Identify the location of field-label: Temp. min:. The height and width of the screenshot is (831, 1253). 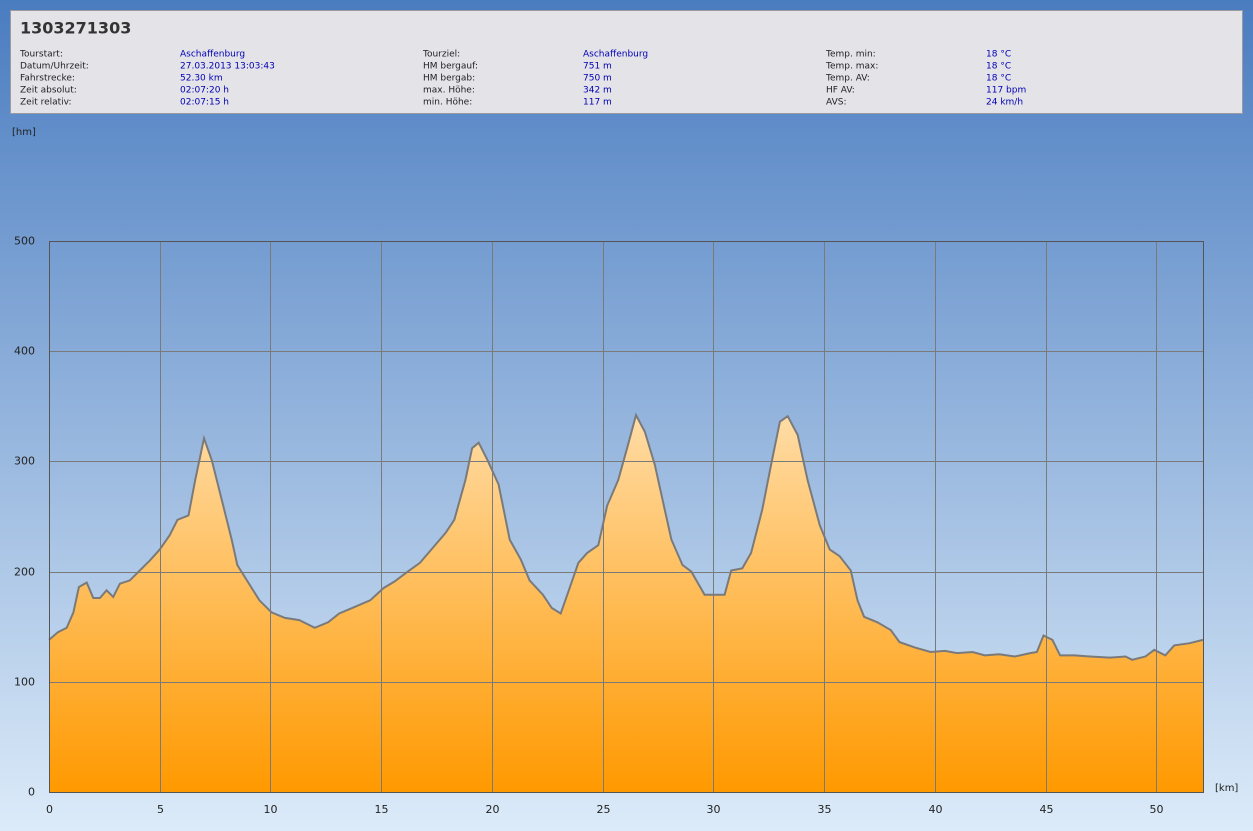
(850, 55).